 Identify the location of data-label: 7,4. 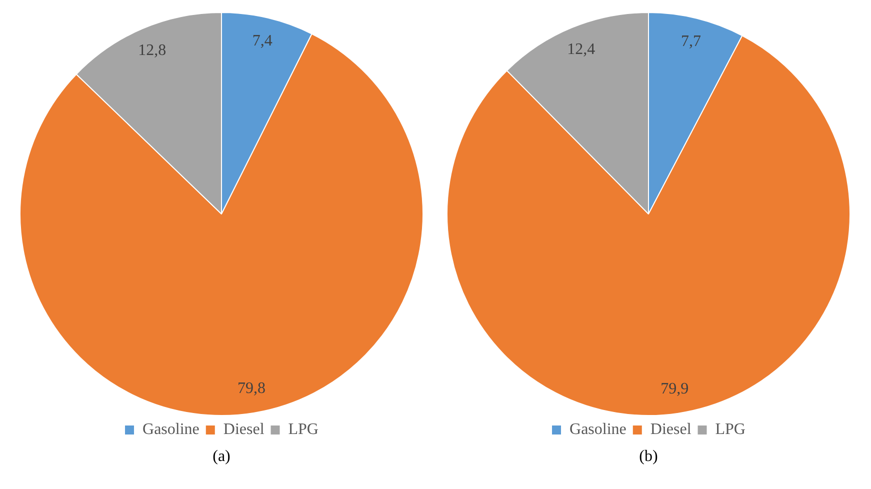
(262, 41).